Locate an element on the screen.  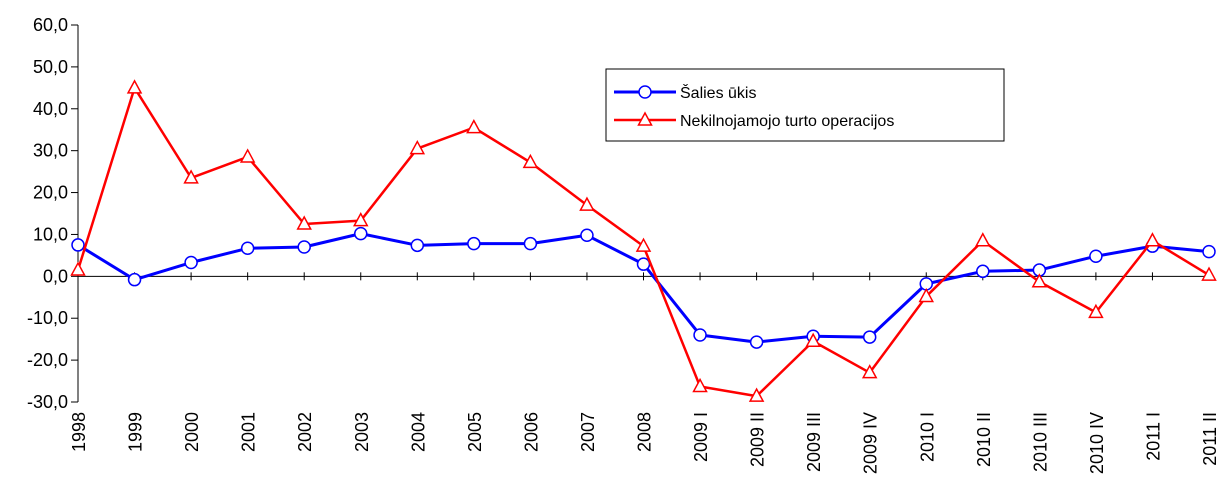
x-tick-label: 2000 is located at coordinates (192, 432).